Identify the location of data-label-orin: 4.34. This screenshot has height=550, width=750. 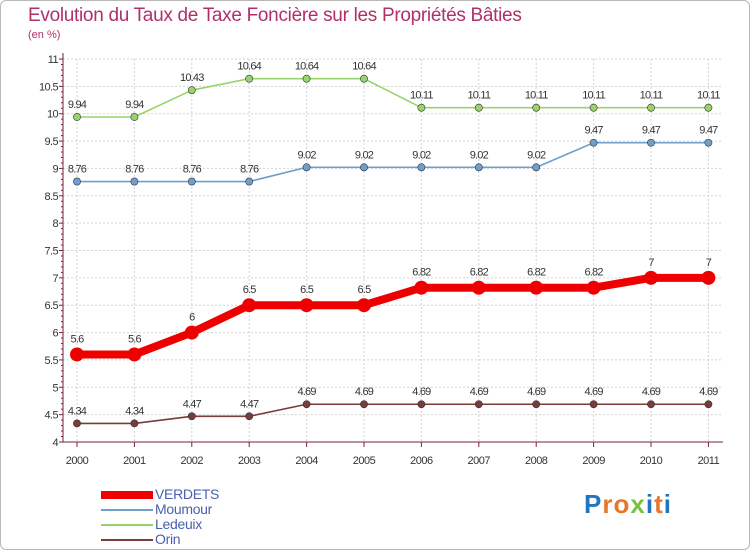
(134, 411).